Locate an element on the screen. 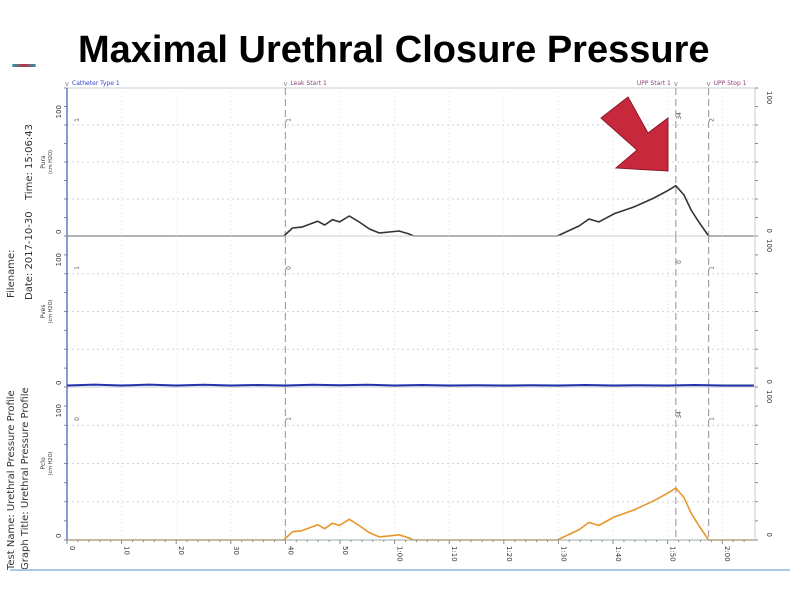  x-tick-label: 1:10 is located at coordinates (454, 554).